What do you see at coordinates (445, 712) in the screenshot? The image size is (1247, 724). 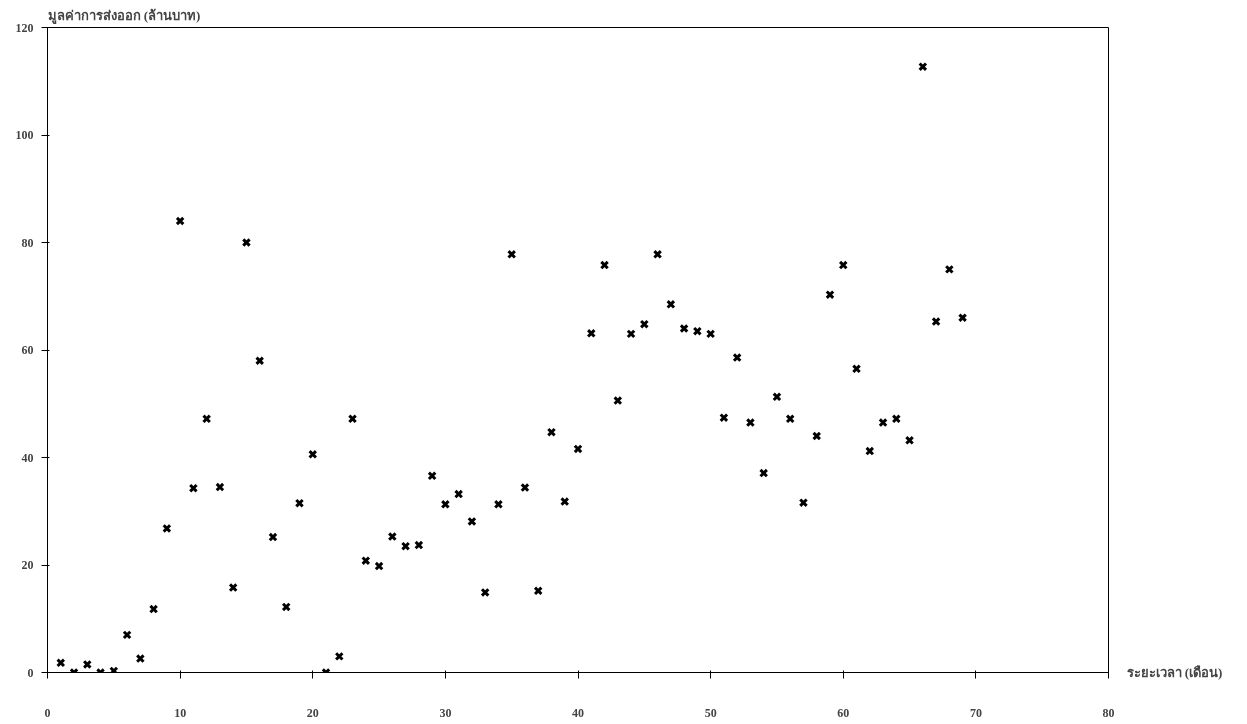 I see `x-tick-label: 30` at bounding box center [445, 712].